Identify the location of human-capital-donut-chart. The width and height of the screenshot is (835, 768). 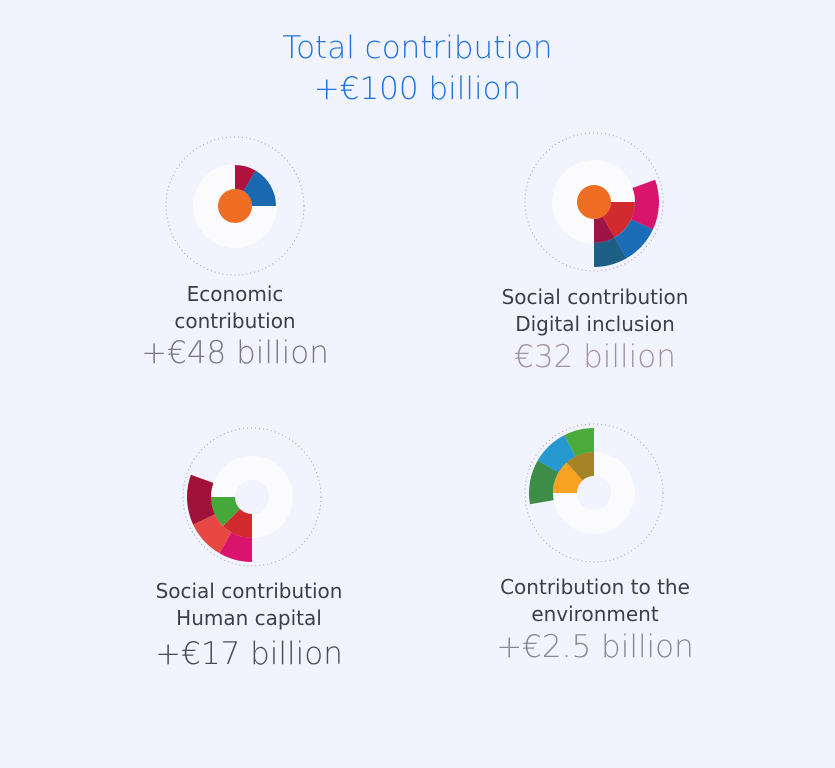
(252, 497).